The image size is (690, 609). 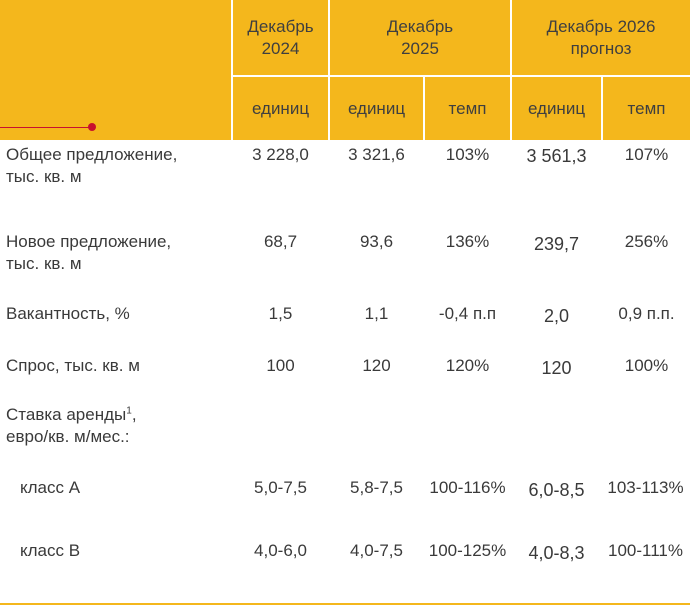 I want to click on bottom-rule, so click(x=345, y=604).